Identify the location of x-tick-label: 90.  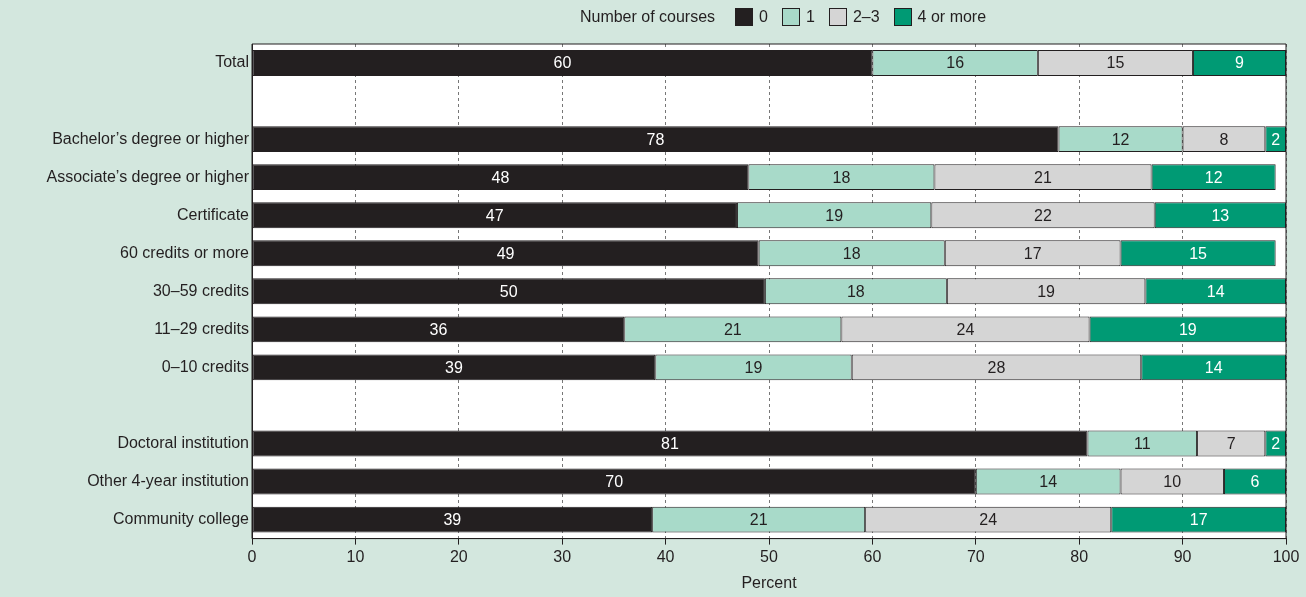
(1182, 556).